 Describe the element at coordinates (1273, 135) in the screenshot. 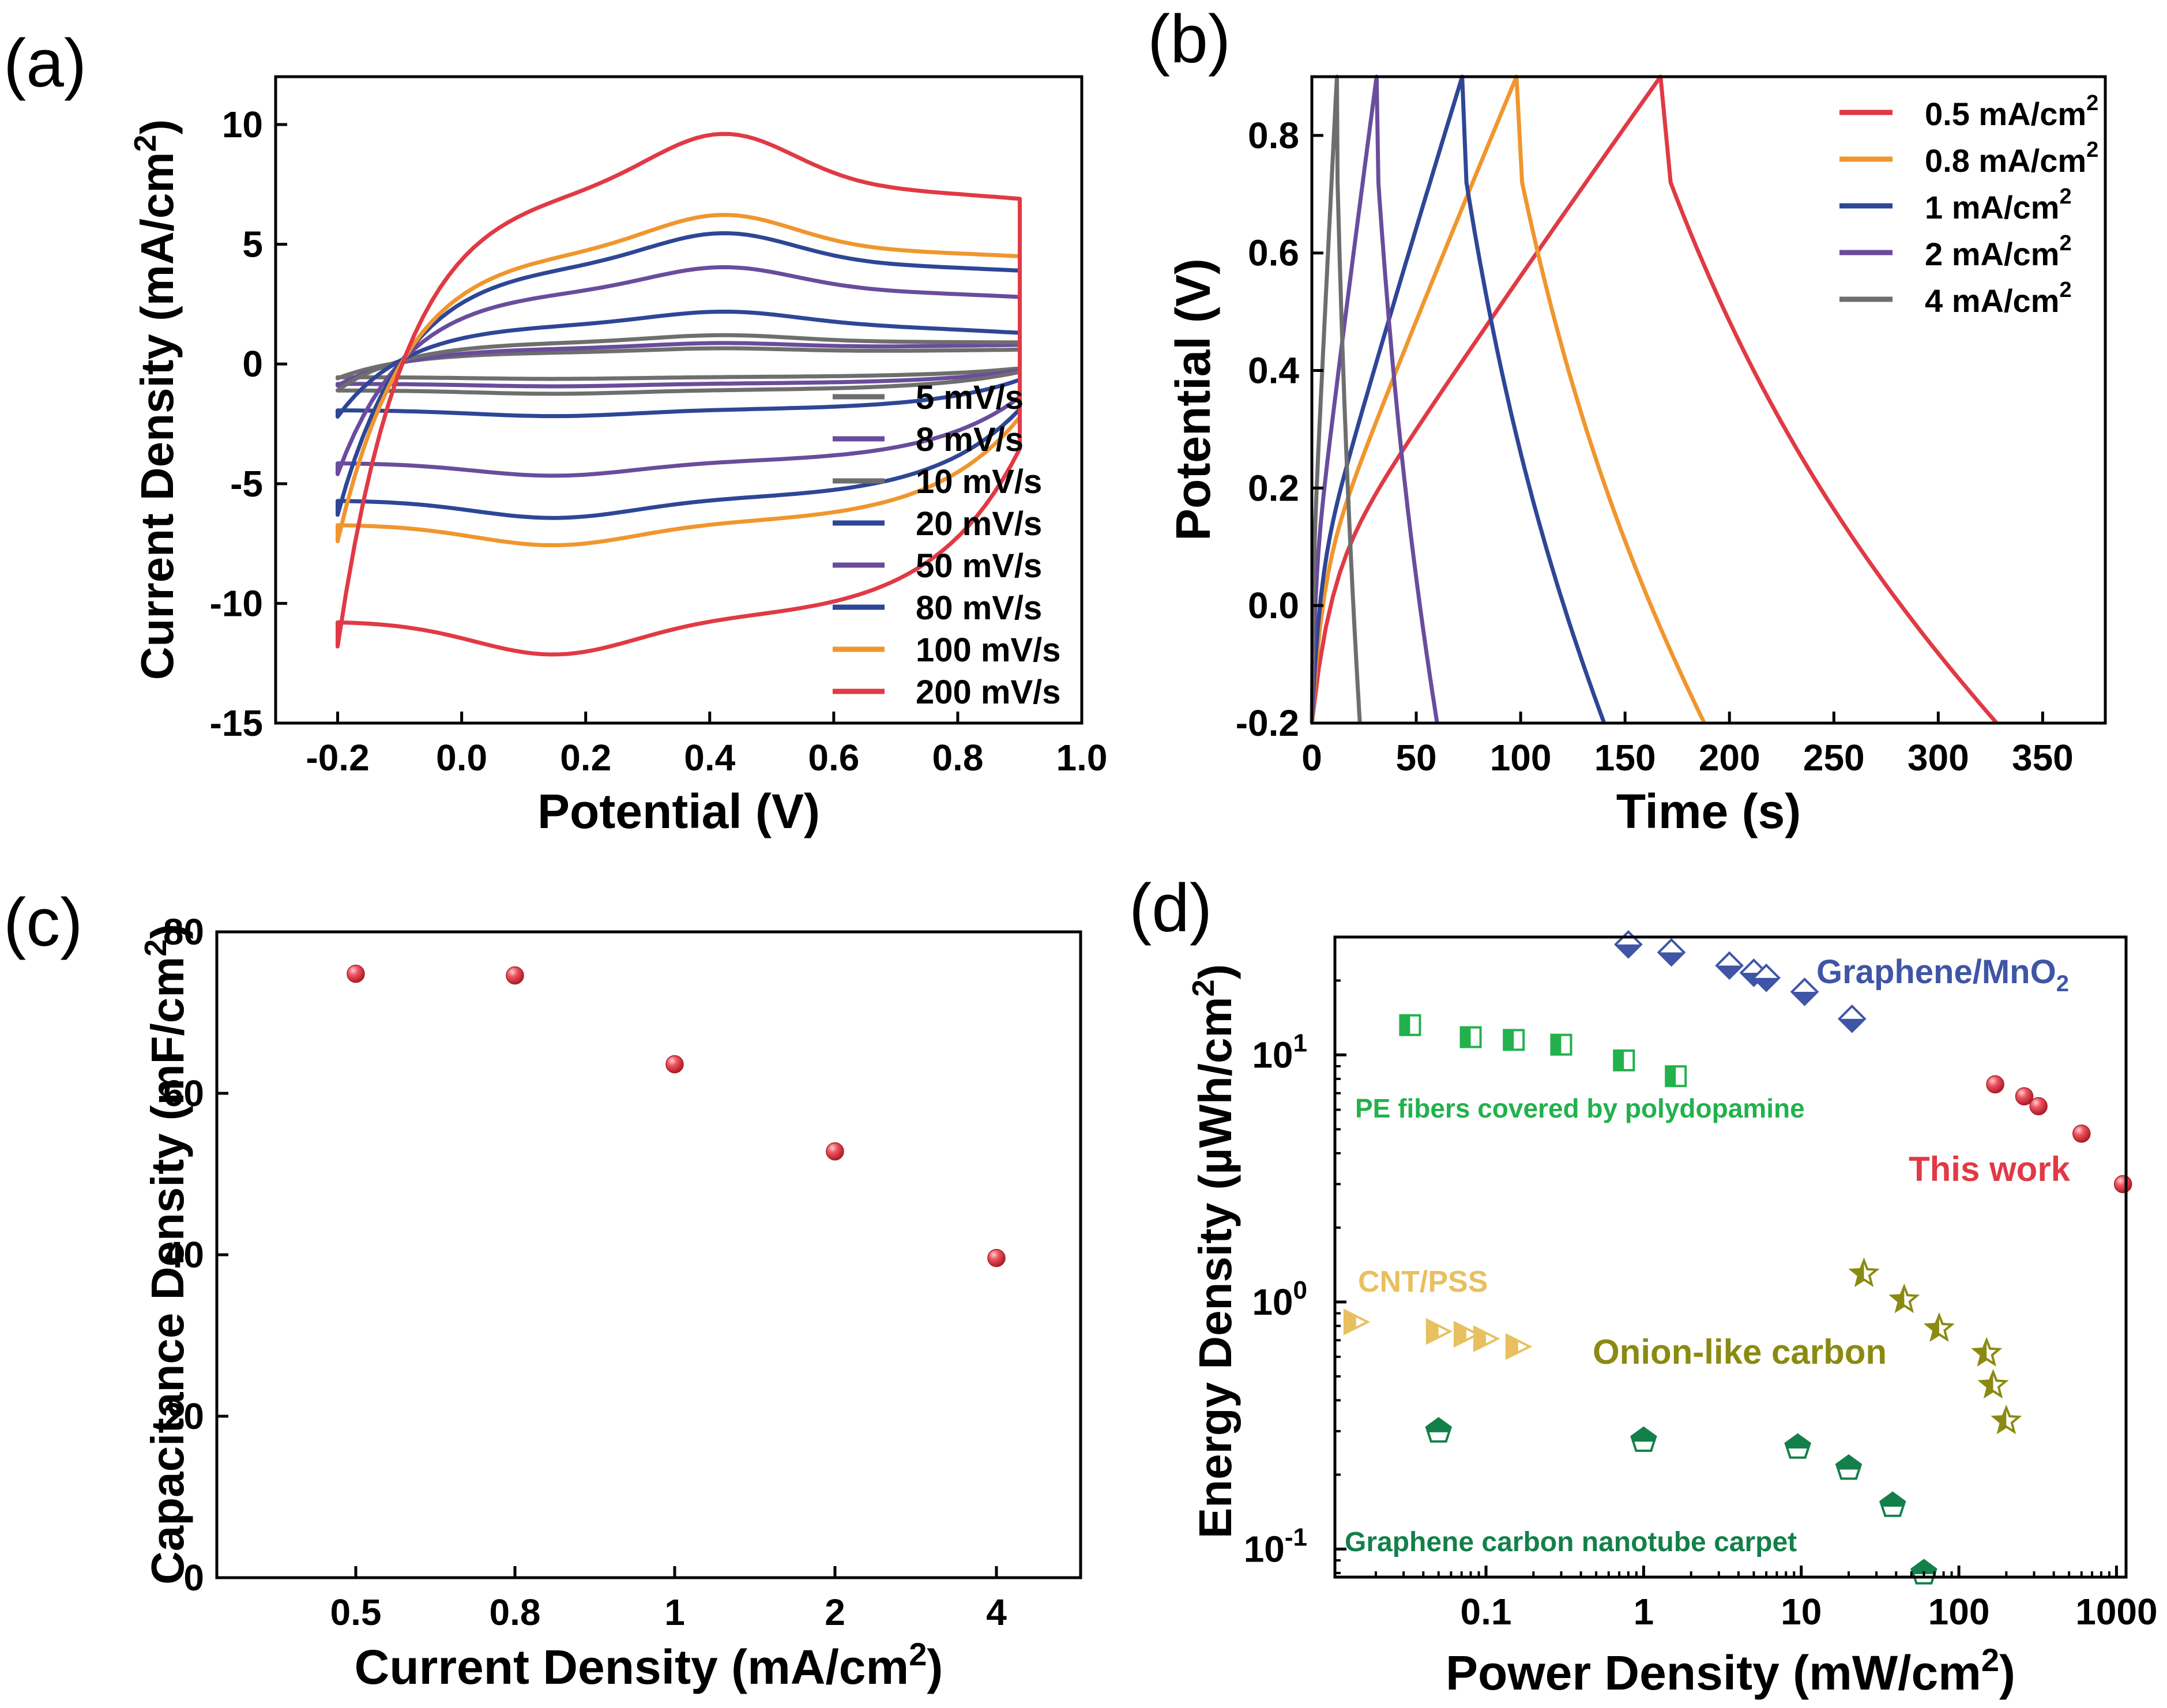

I see `b-ytick-label: 0.8` at that location.